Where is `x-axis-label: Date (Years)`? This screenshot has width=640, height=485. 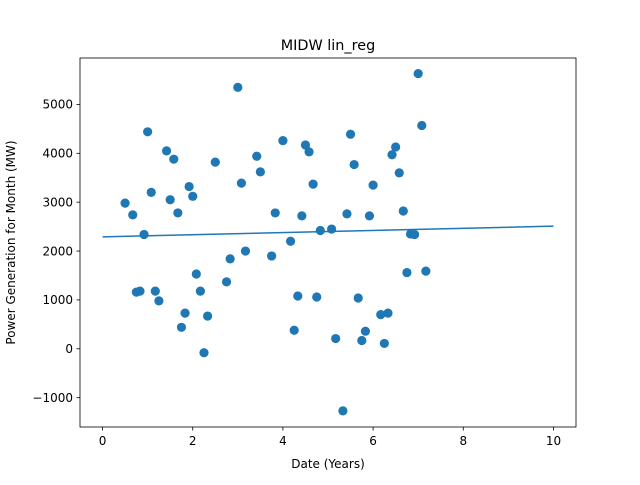 x-axis-label: Date (Years) is located at coordinates (328, 464).